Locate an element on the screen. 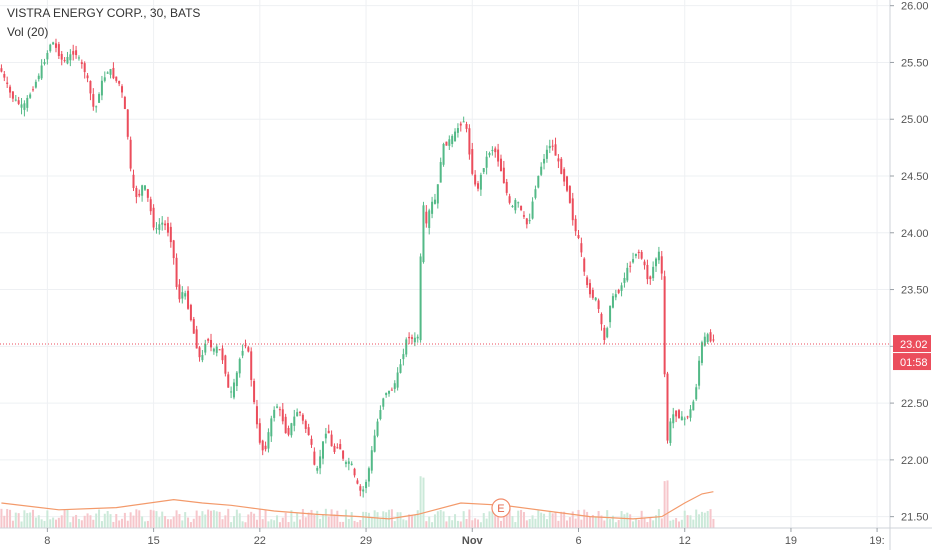 This screenshot has width=932, height=550. price-axis-label: 25.00 is located at coordinates (915, 120).